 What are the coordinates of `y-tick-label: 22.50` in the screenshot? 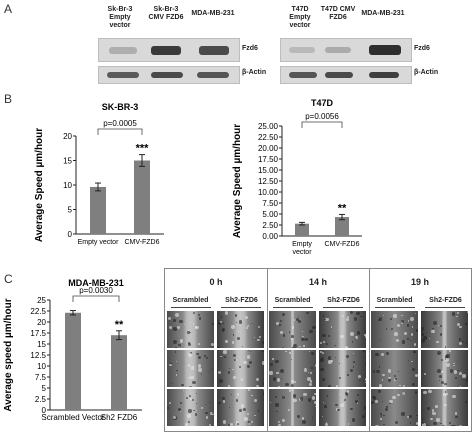 It's located at (268, 137).